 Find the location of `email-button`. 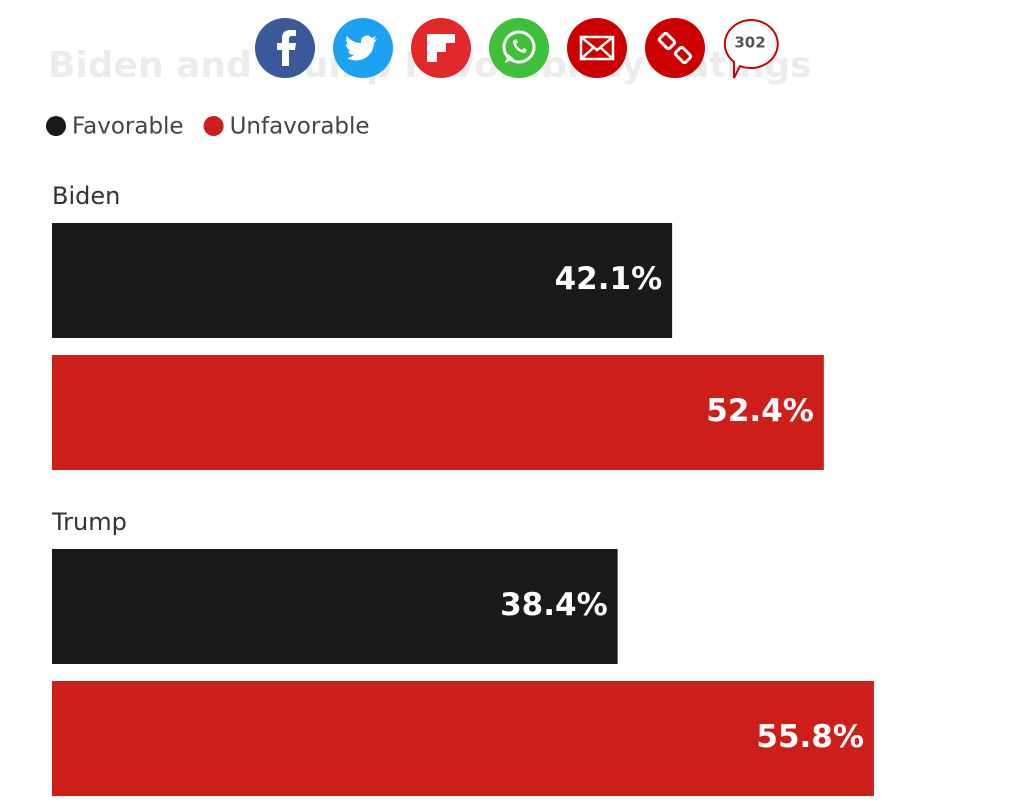

email-button is located at coordinates (597, 48).